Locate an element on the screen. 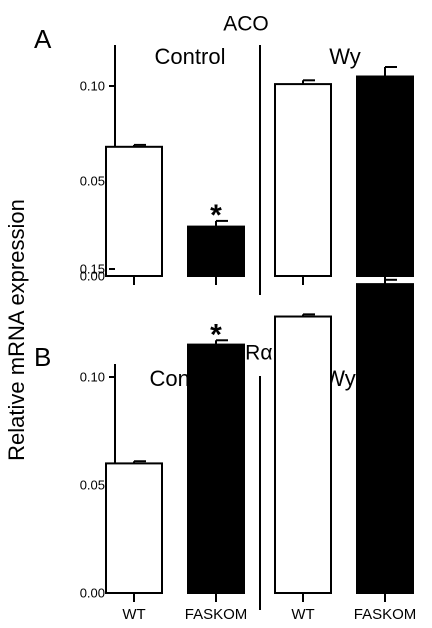 The width and height of the screenshot is (432, 628). panel-letter: B is located at coordinates (42, 357).